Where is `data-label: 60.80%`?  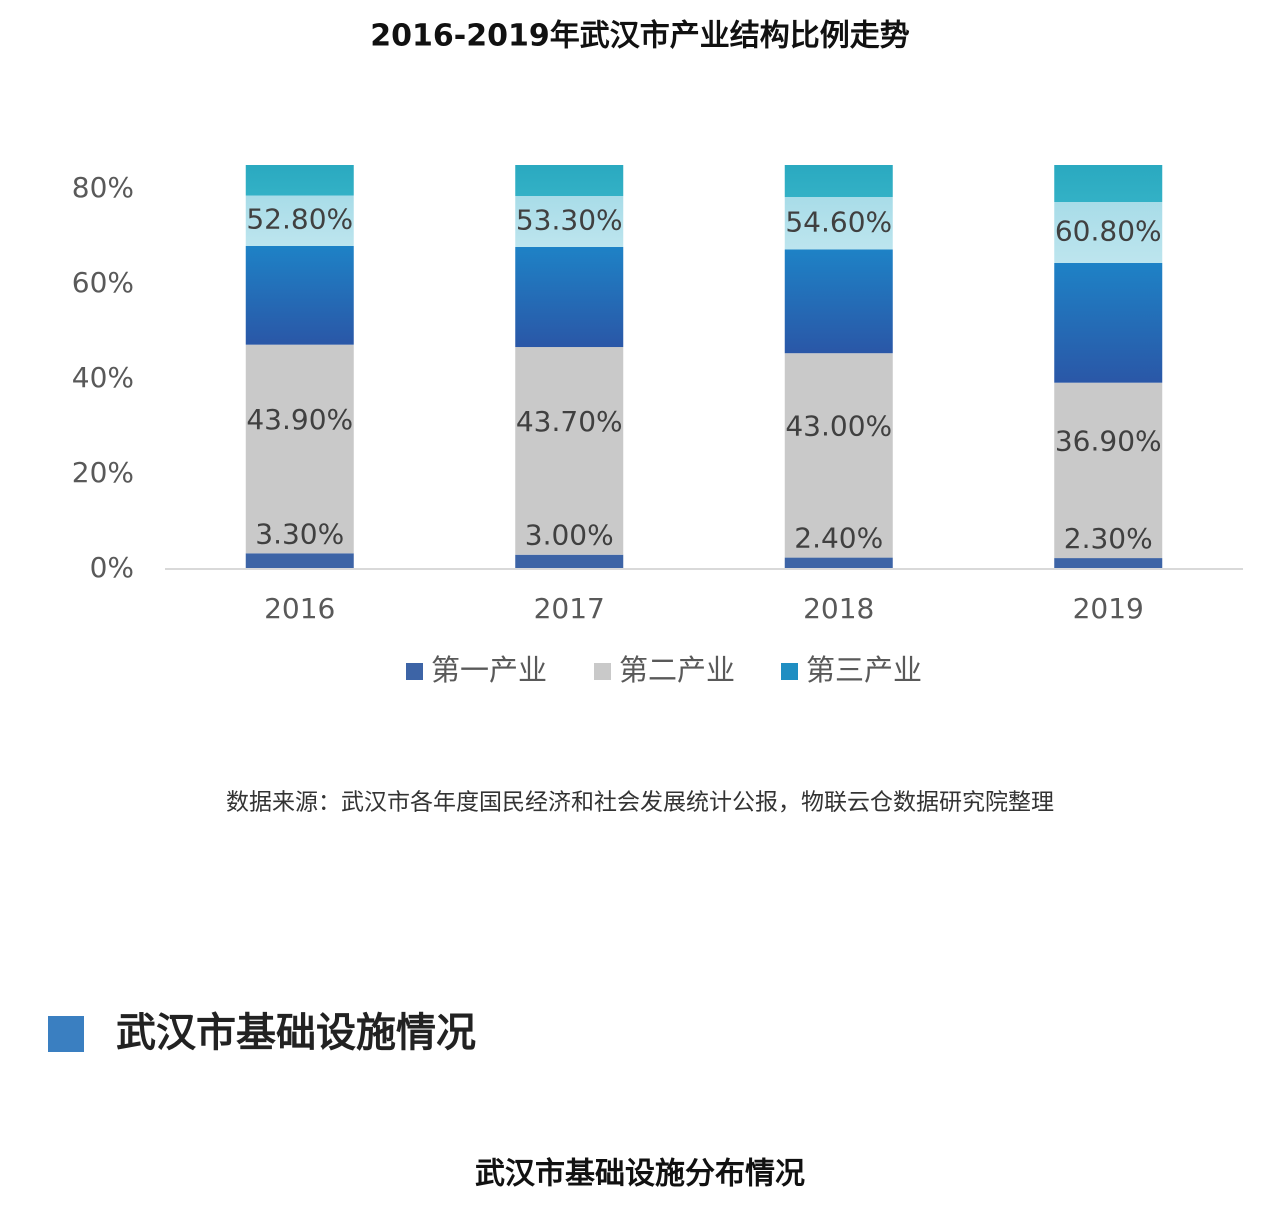 data-label: 60.80% is located at coordinates (1108, 230).